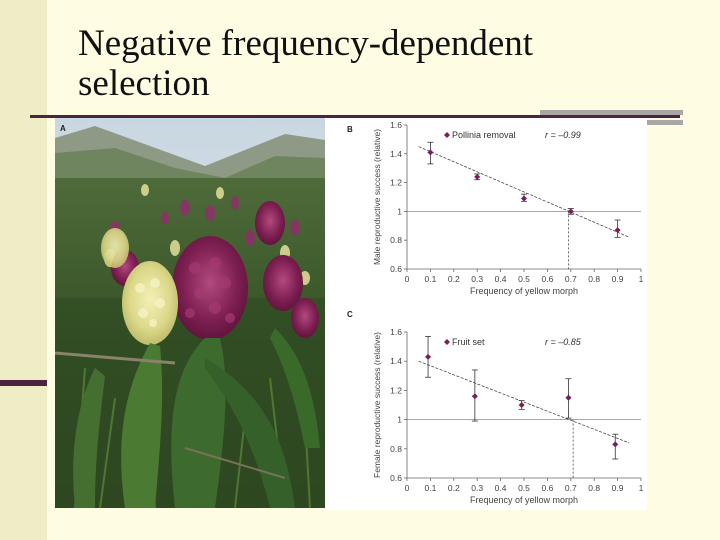  I want to click on panel-b-x-tick-label: 0.5, so click(524, 279).